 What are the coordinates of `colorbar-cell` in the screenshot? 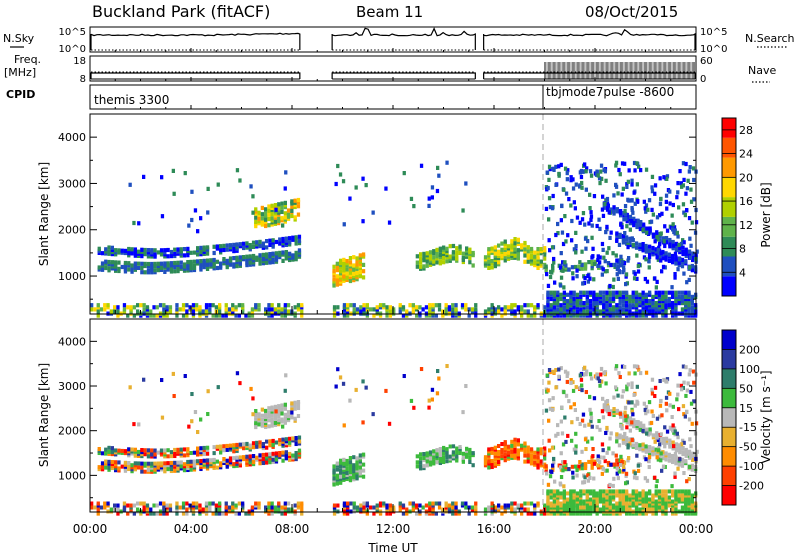 It's located at (729, 207).